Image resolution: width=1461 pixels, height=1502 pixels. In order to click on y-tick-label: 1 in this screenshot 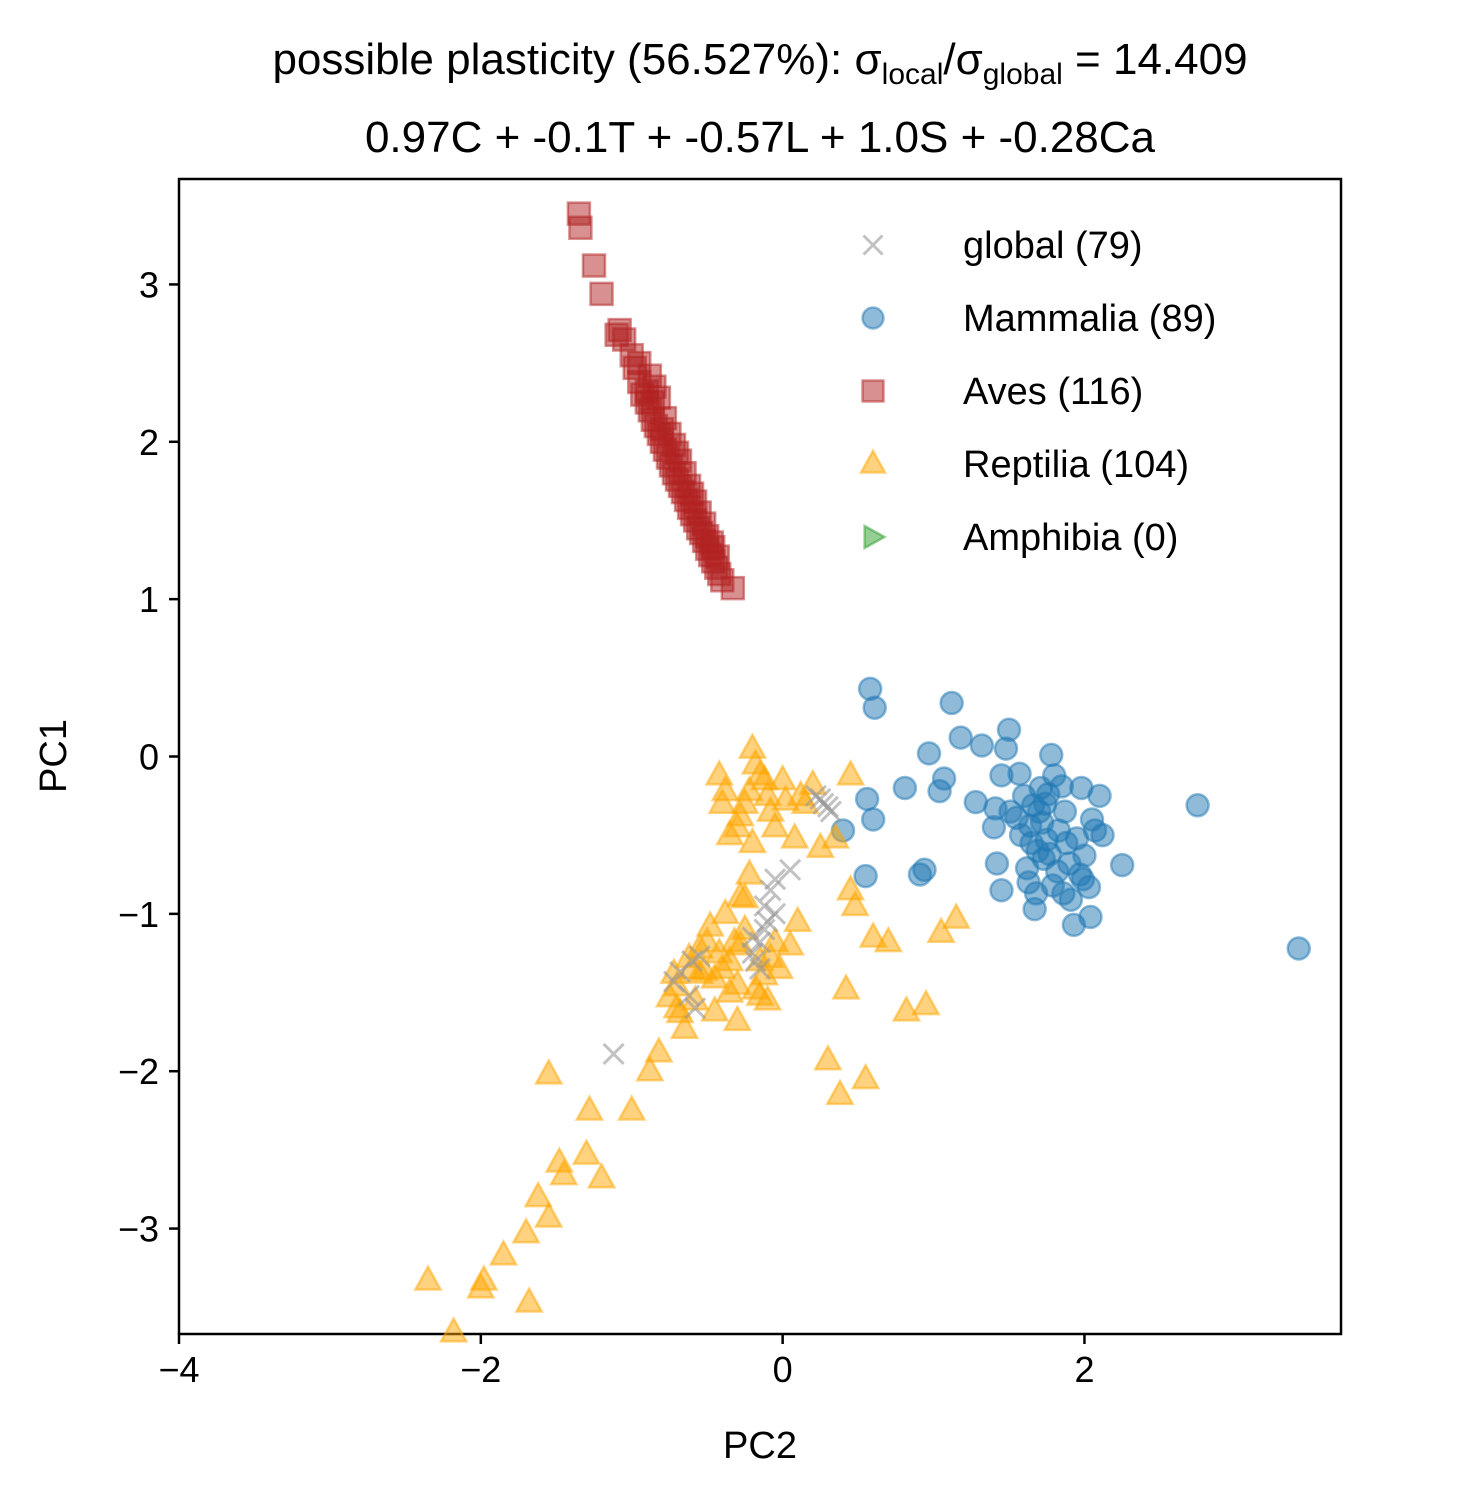, I will do `click(149, 599)`.